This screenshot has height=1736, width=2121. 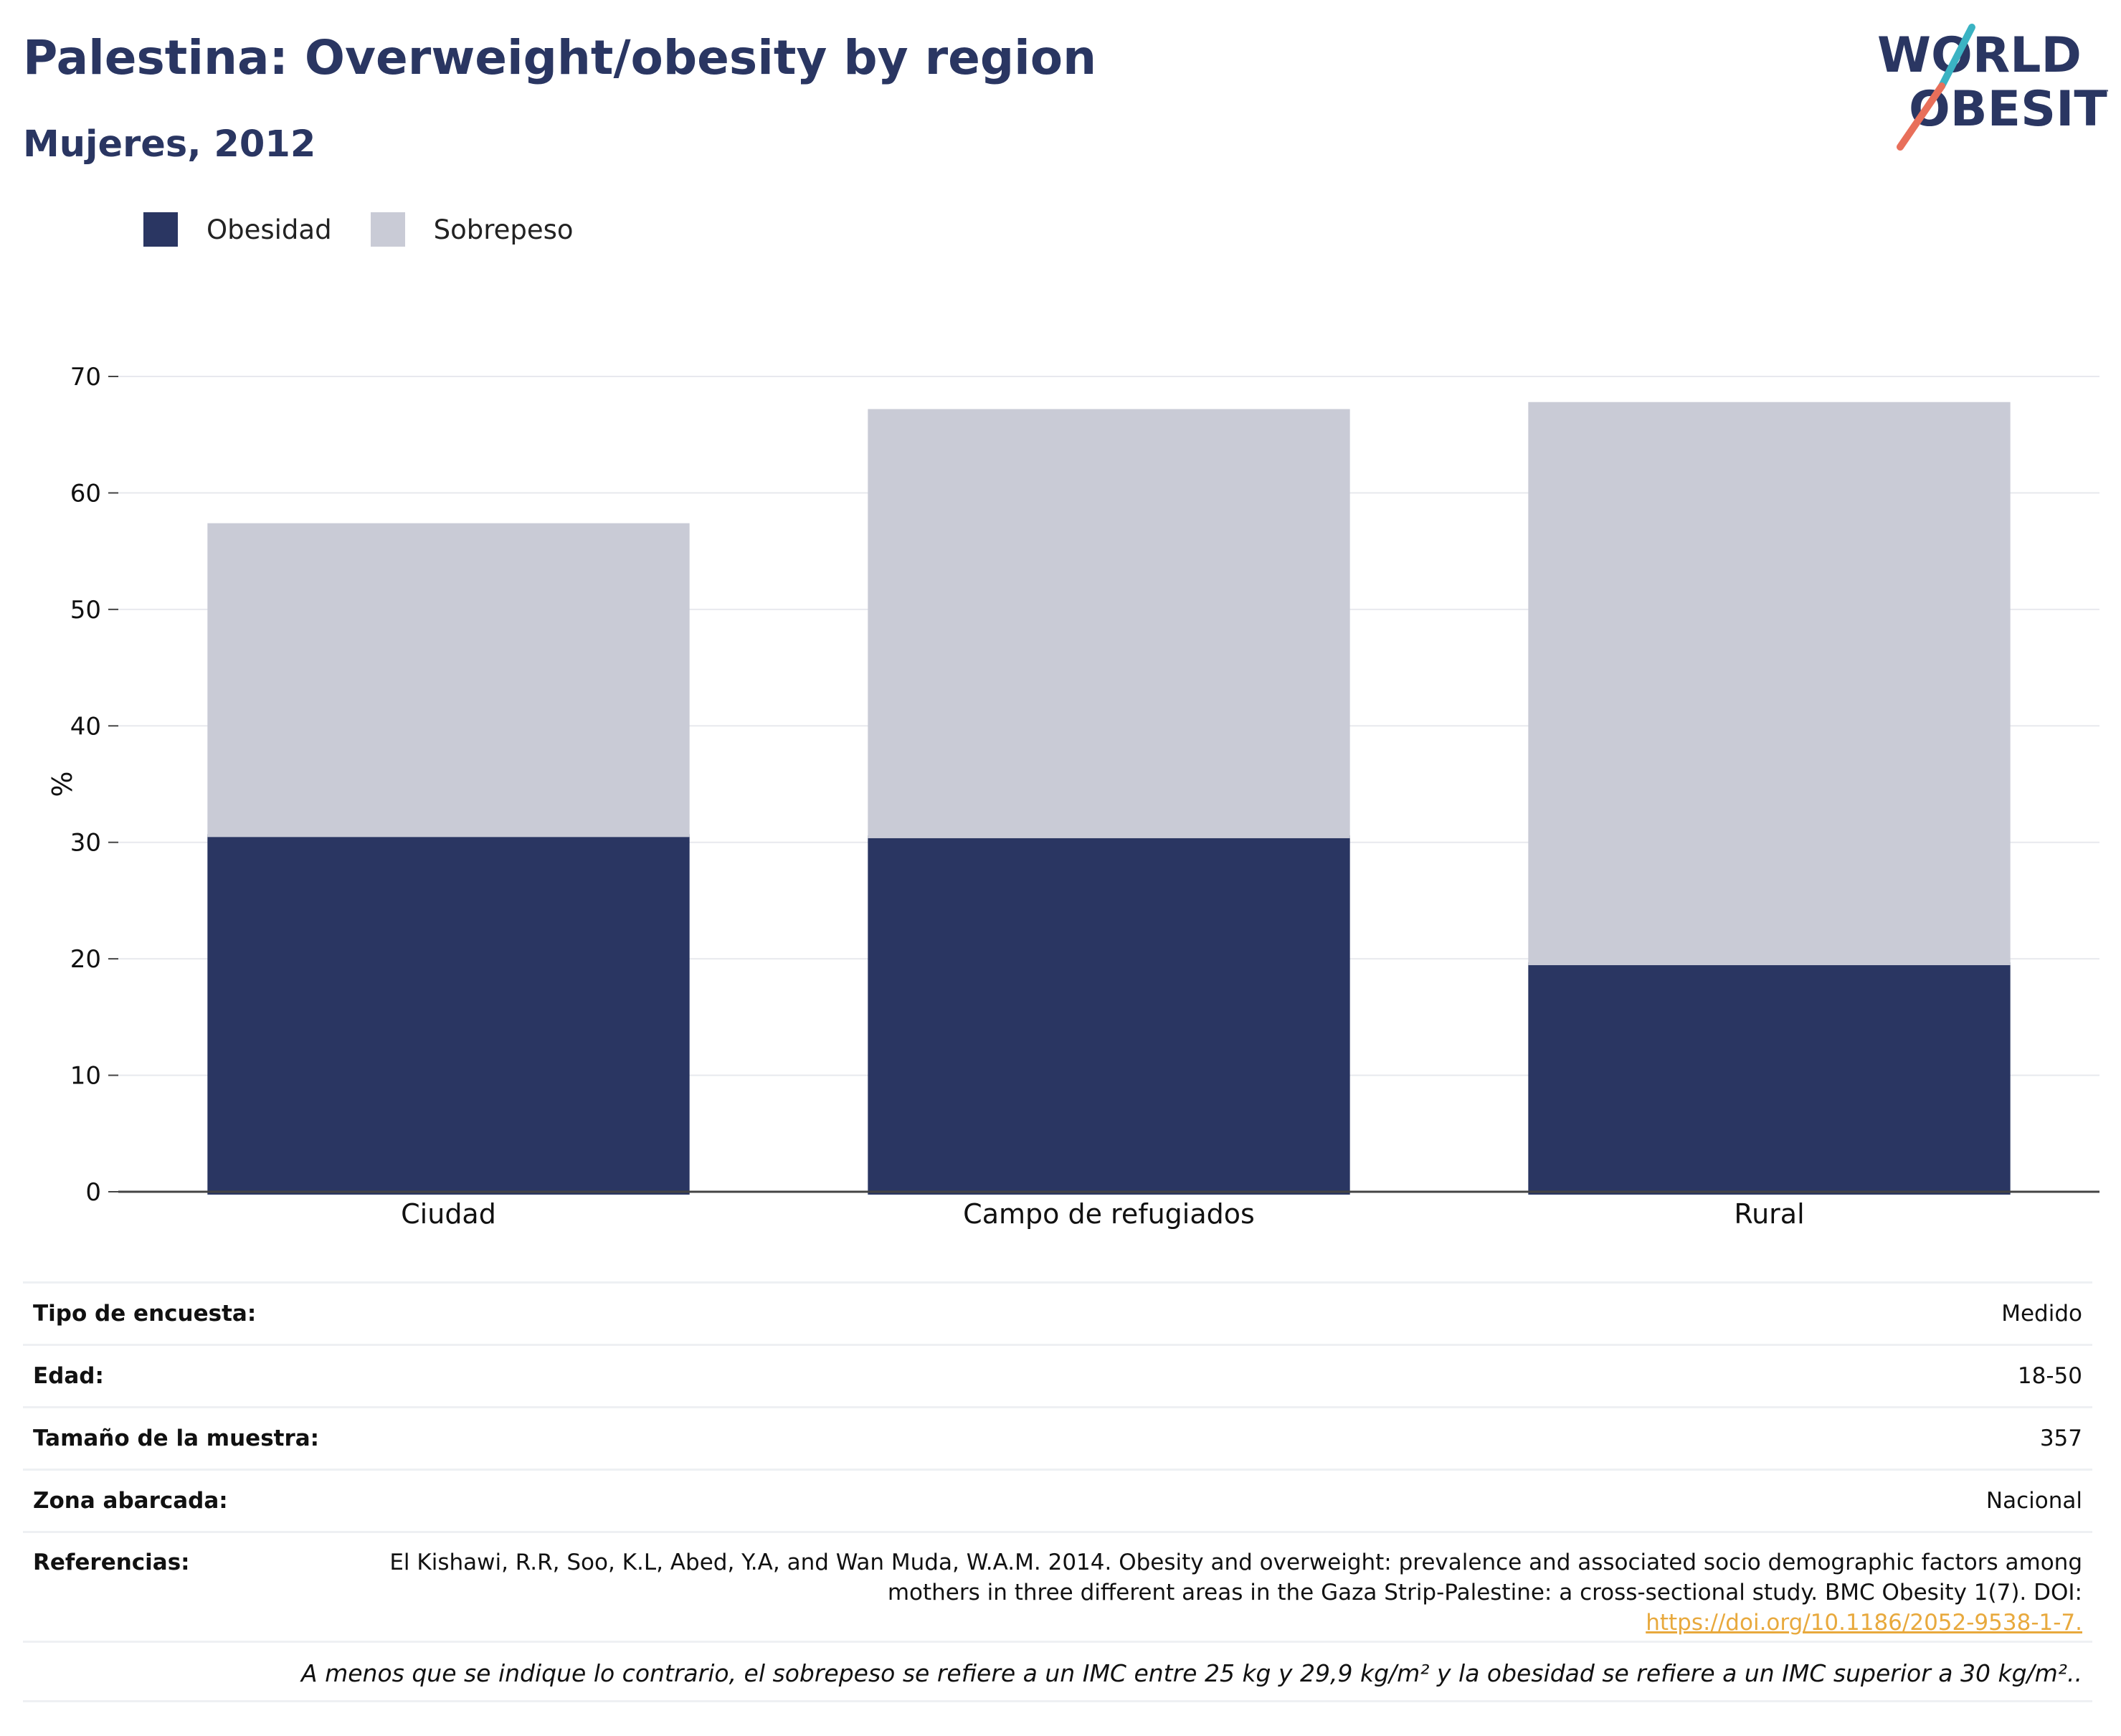 What do you see at coordinates (85, 844) in the screenshot?
I see `y-tick-label-30: 30` at bounding box center [85, 844].